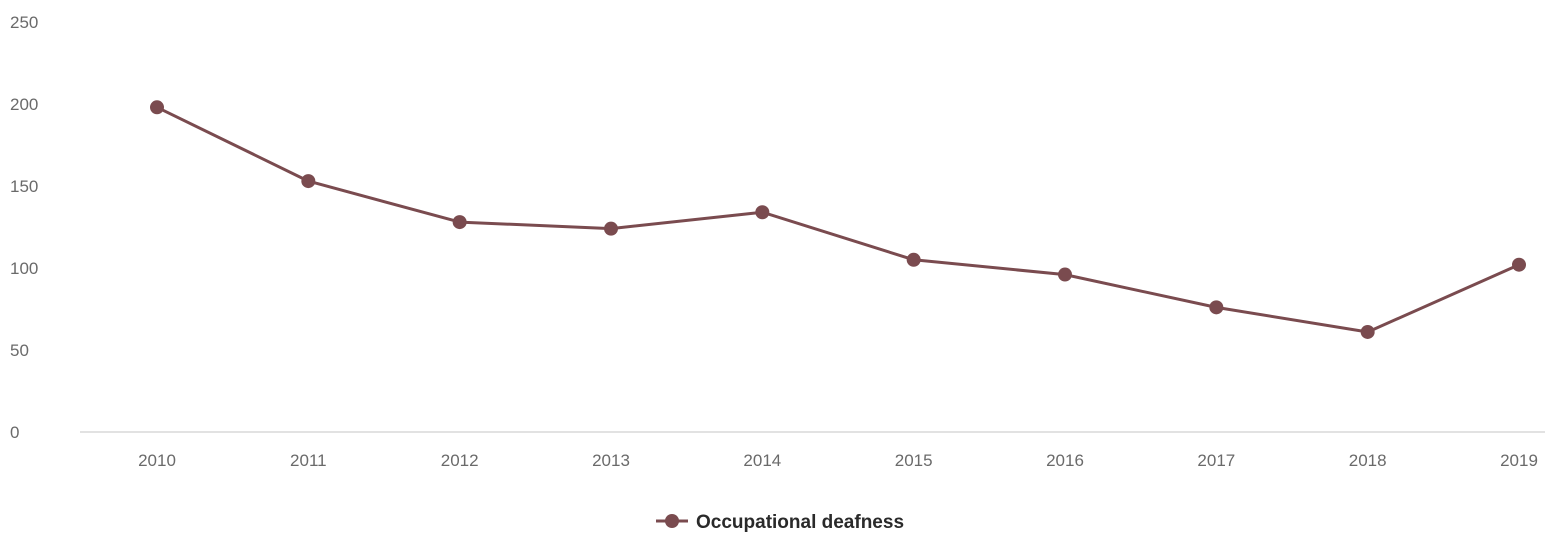  Describe the element at coordinates (1368, 460) in the screenshot. I see `x-tick-label: 2018` at that location.